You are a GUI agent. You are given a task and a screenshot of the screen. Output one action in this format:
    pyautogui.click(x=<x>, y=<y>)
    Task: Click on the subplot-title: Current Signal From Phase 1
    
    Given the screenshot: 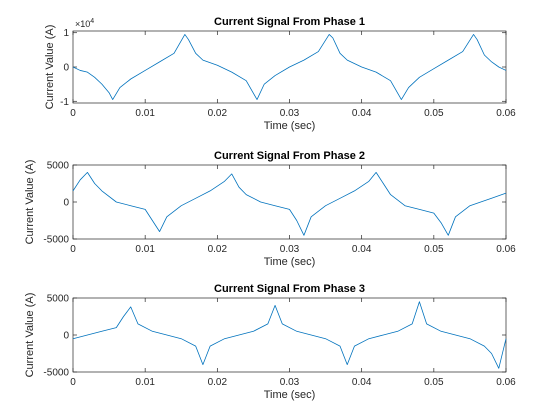 What is the action you would take?
    pyautogui.click(x=289, y=22)
    